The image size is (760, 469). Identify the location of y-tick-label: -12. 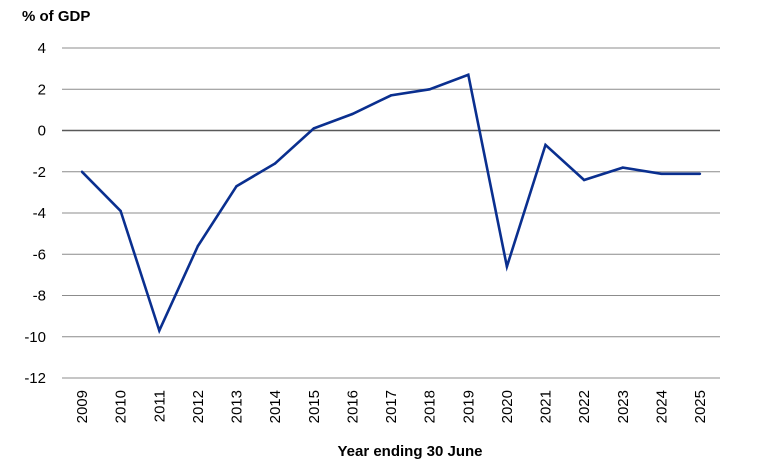
(35, 378).